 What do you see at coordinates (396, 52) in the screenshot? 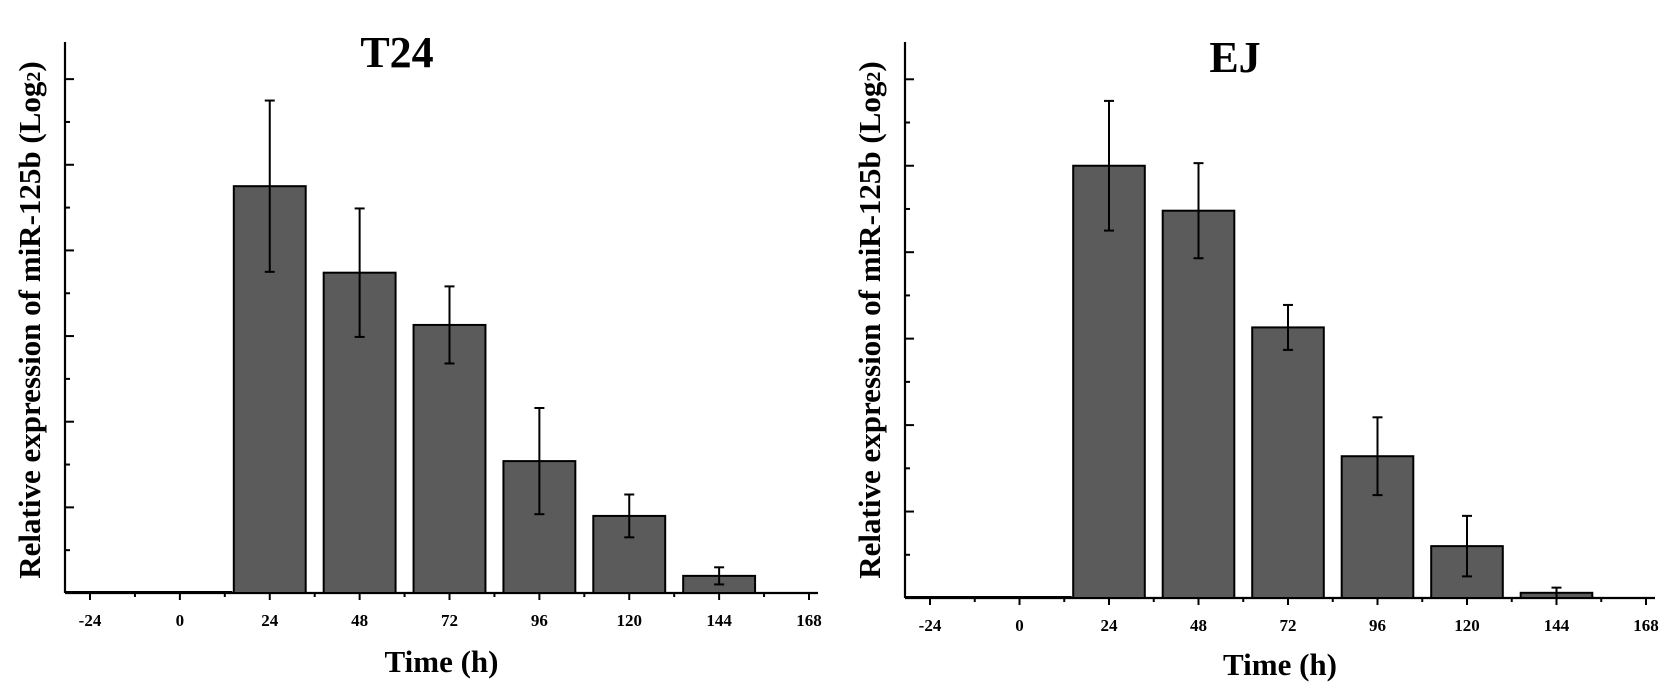
I see `chart-title: T24` at bounding box center [396, 52].